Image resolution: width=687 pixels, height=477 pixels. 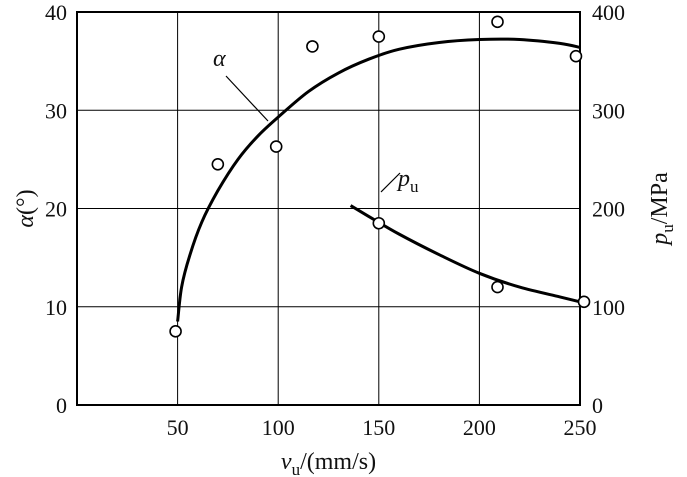 I want to click on x-tick-label: 50, so click(x=178, y=427).